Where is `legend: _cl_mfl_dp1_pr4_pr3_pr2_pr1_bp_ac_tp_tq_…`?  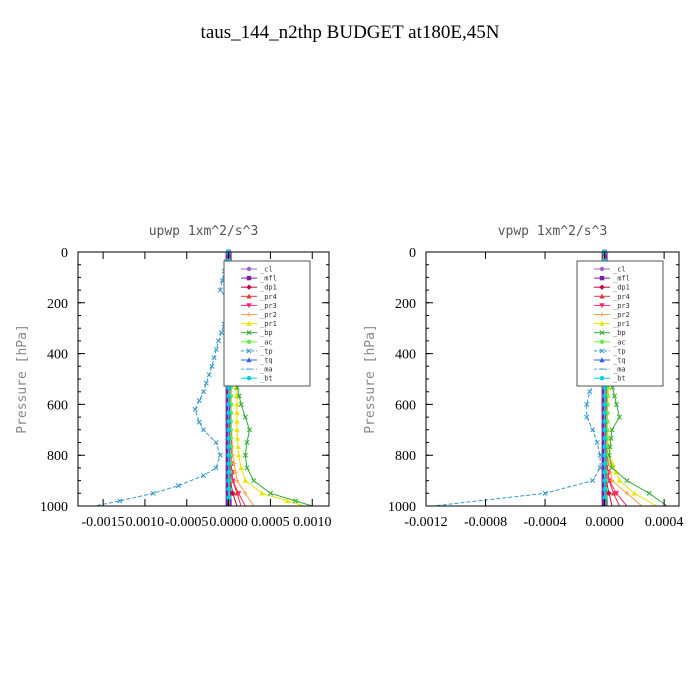
legend: _cl_mfl_dp1_pr4_pr3_pr2_pr1_bp_ac_tp_tq_… is located at coordinates (620, 323).